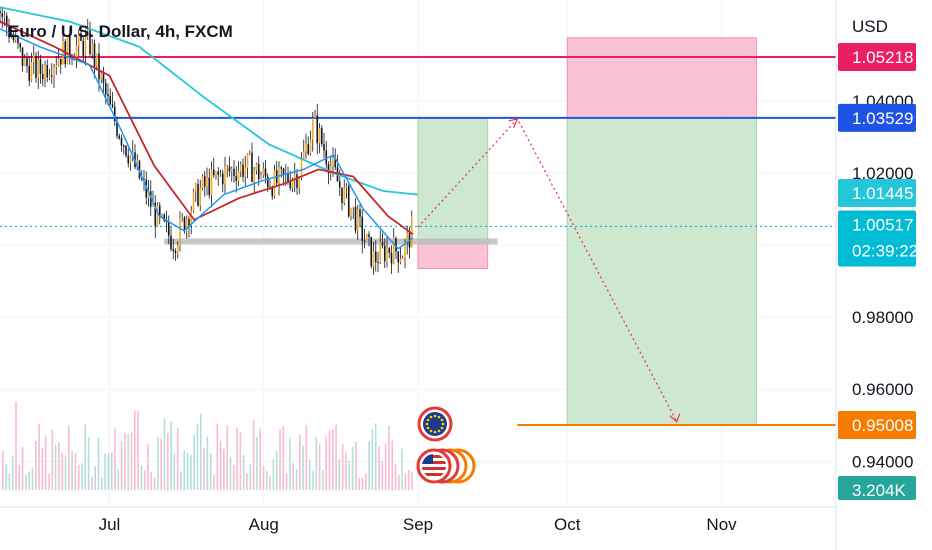 This screenshot has width=932, height=550. Describe the element at coordinates (885, 250) in the screenshot. I see `countdown-label: 02:39:22` at that location.